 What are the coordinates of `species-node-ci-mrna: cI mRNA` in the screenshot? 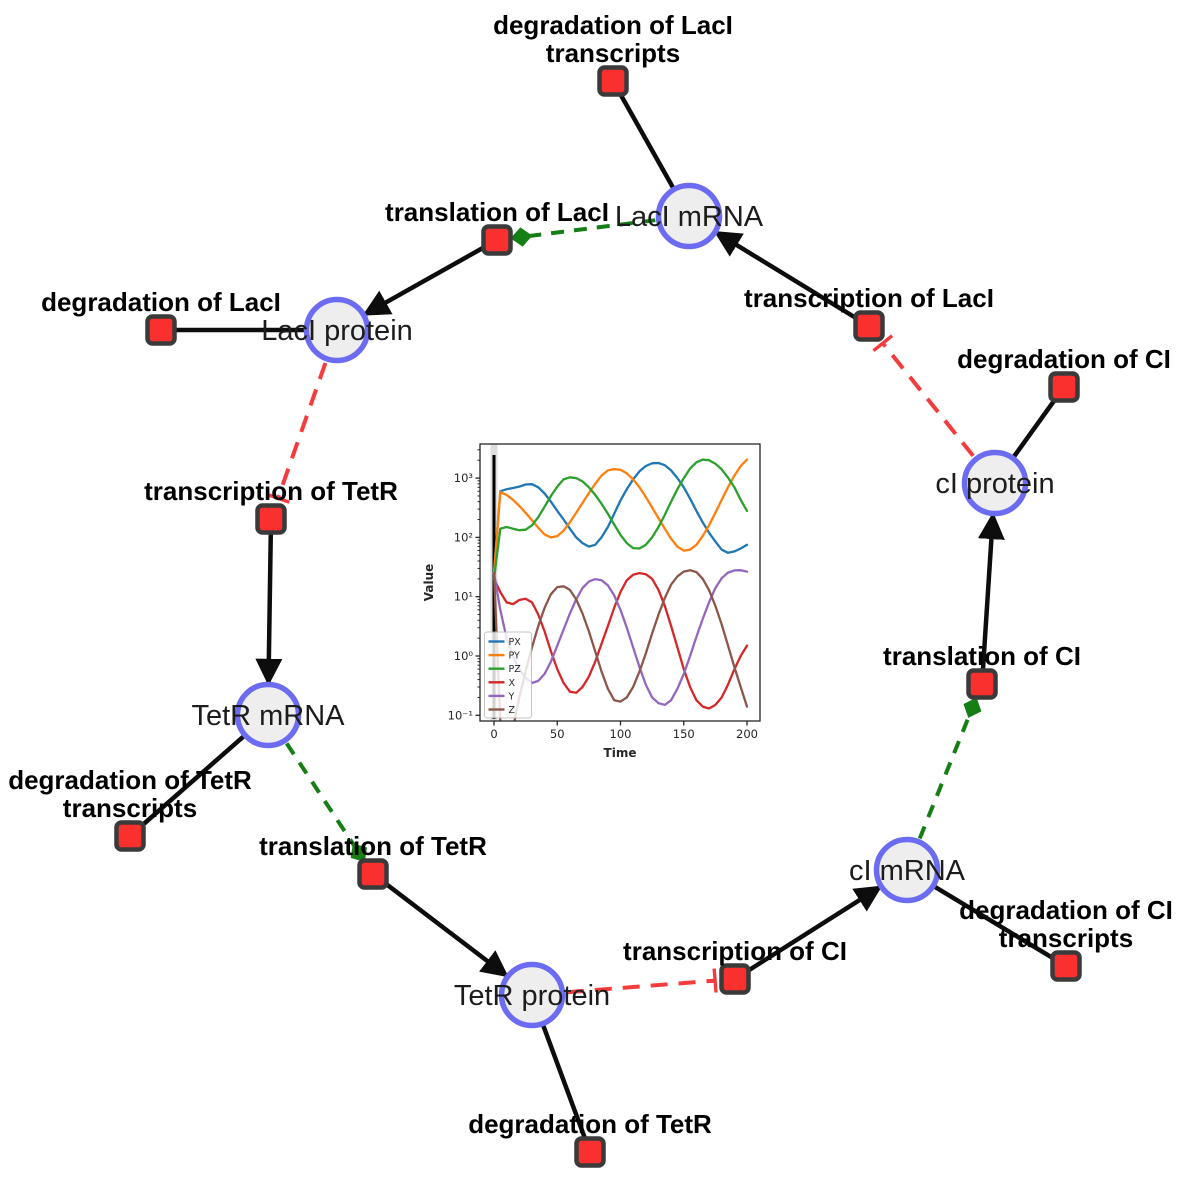 It's located at (907, 870).